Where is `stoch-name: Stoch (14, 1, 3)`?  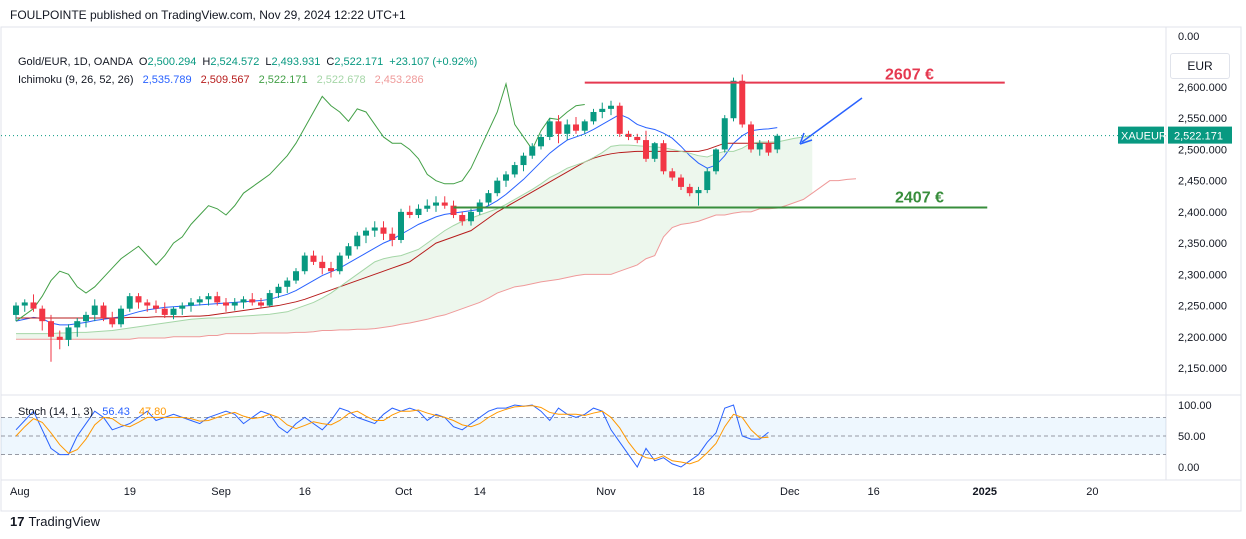
stoch-name: Stoch (14, 1, 3) is located at coordinates (56, 412).